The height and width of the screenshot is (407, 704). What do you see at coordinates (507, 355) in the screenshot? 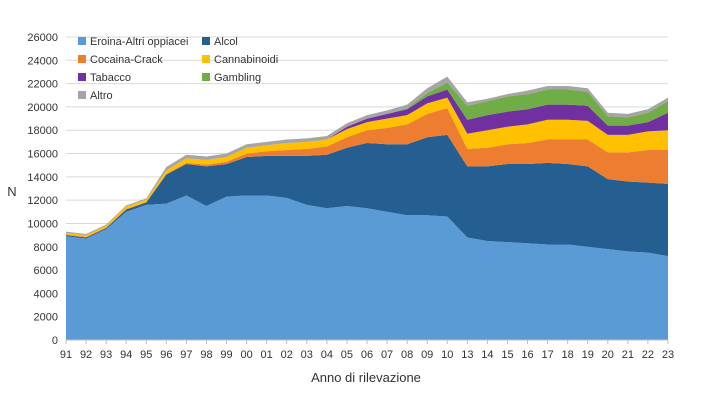
I see `x-tick-label: 15` at bounding box center [507, 355].